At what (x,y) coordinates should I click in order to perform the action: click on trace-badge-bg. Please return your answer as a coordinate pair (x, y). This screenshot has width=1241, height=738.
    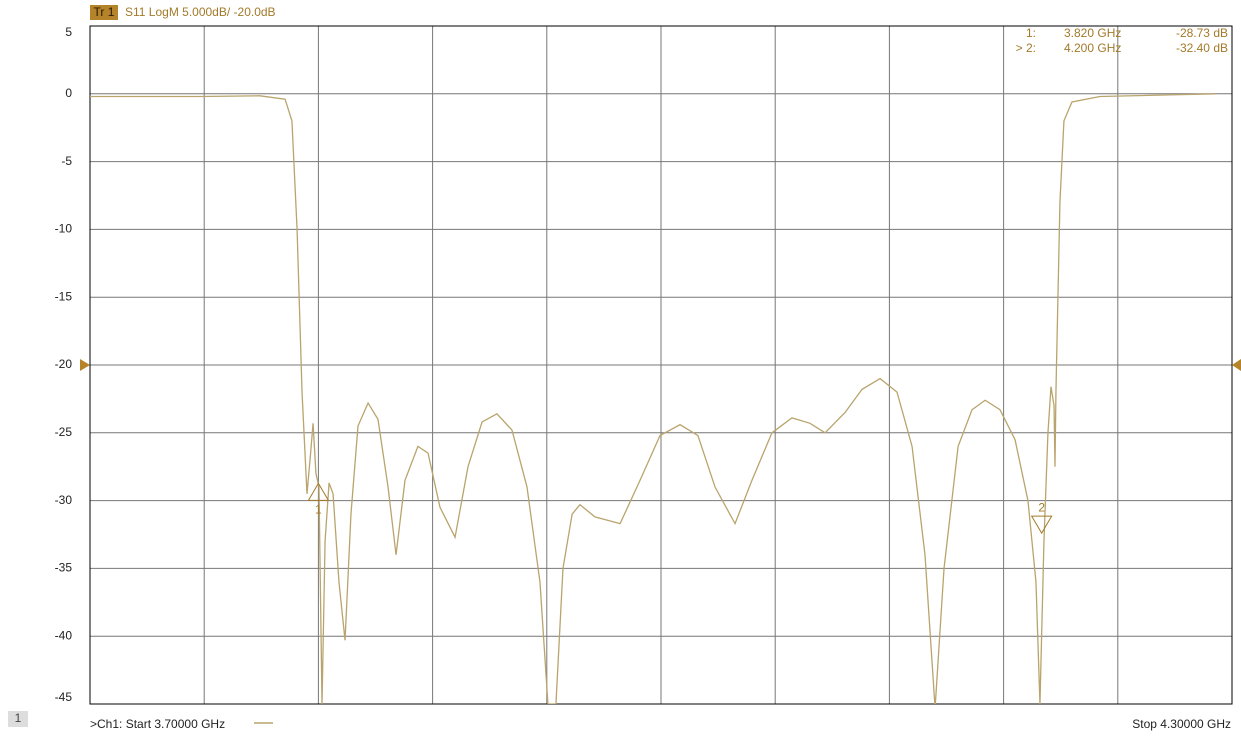
    Looking at the image, I should click on (104, 12).